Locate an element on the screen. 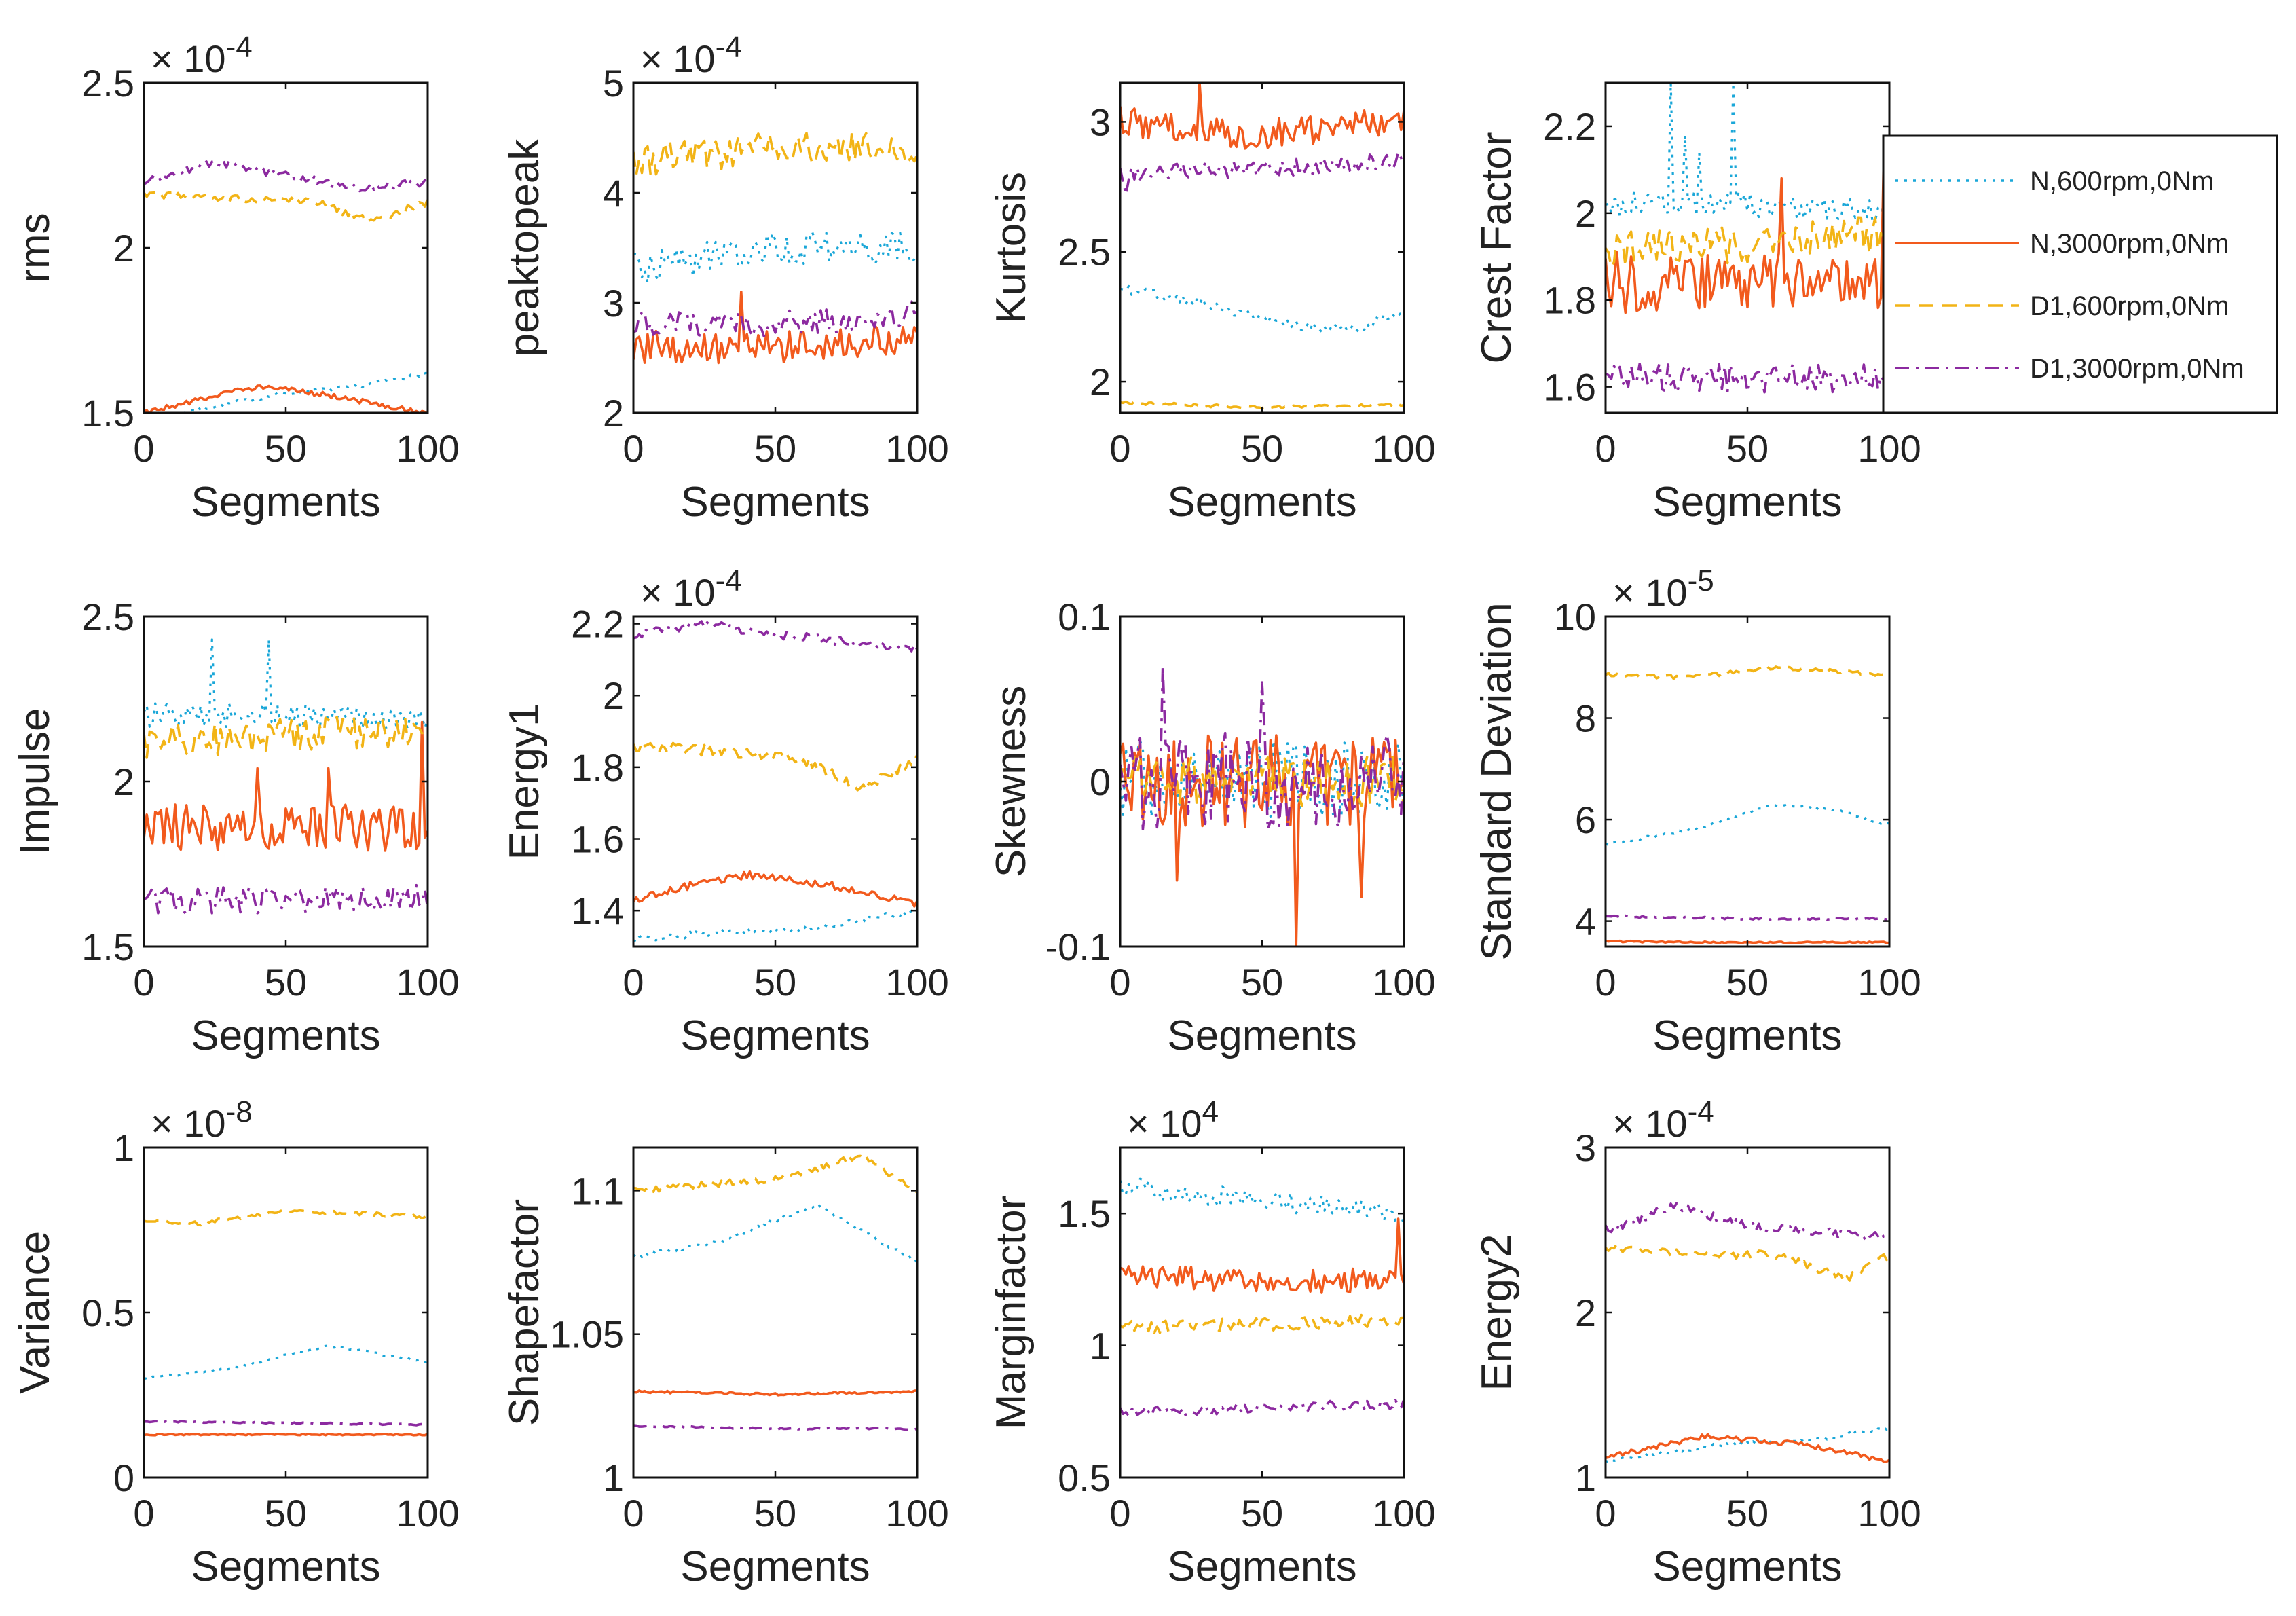  y-tick-label: 1.5 is located at coordinates (107, 946).